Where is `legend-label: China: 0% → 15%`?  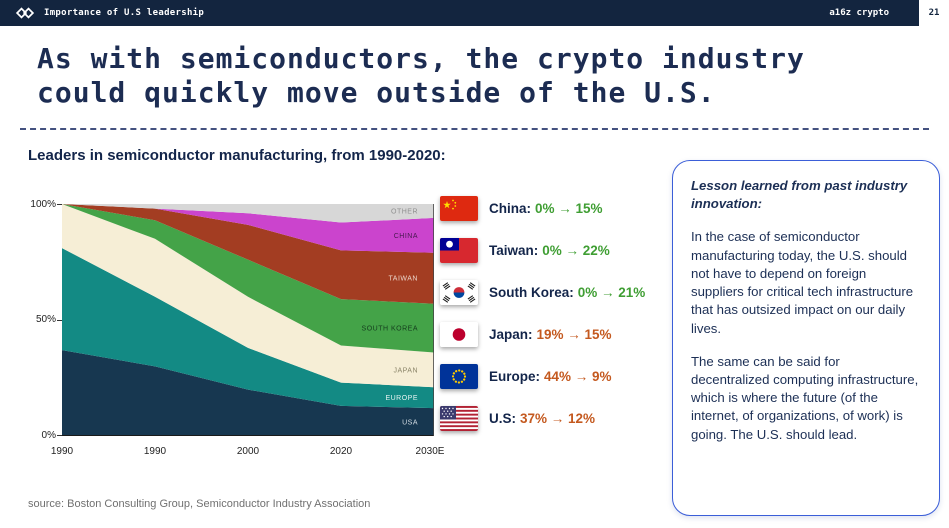 legend-label: China: 0% → 15% is located at coordinates (546, 208).